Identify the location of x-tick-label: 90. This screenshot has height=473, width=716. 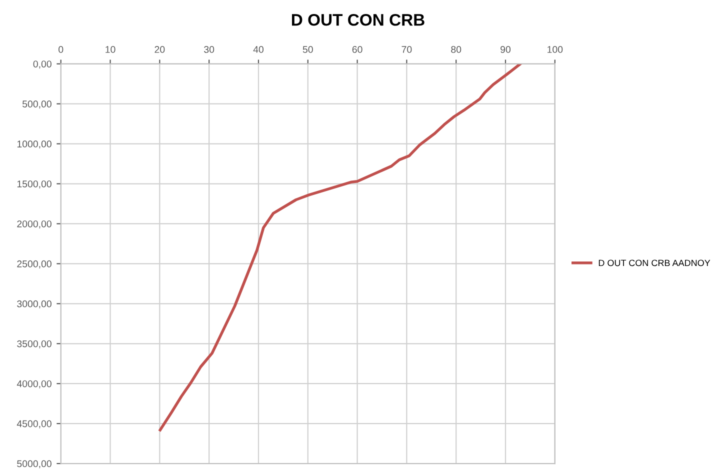
(505, 49).